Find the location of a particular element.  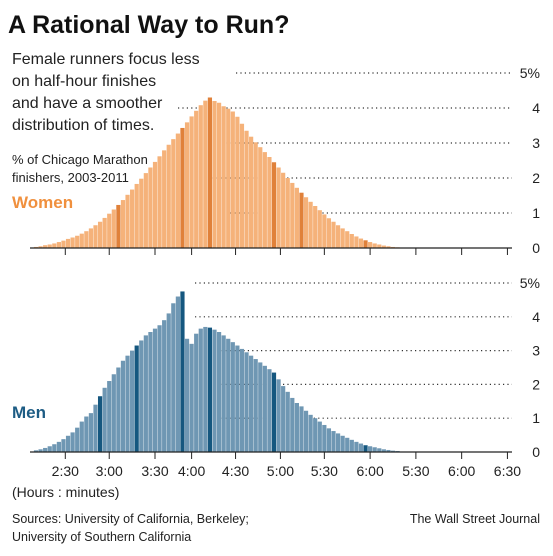

panel-label-men: Men is located at coordinates (29, 412).